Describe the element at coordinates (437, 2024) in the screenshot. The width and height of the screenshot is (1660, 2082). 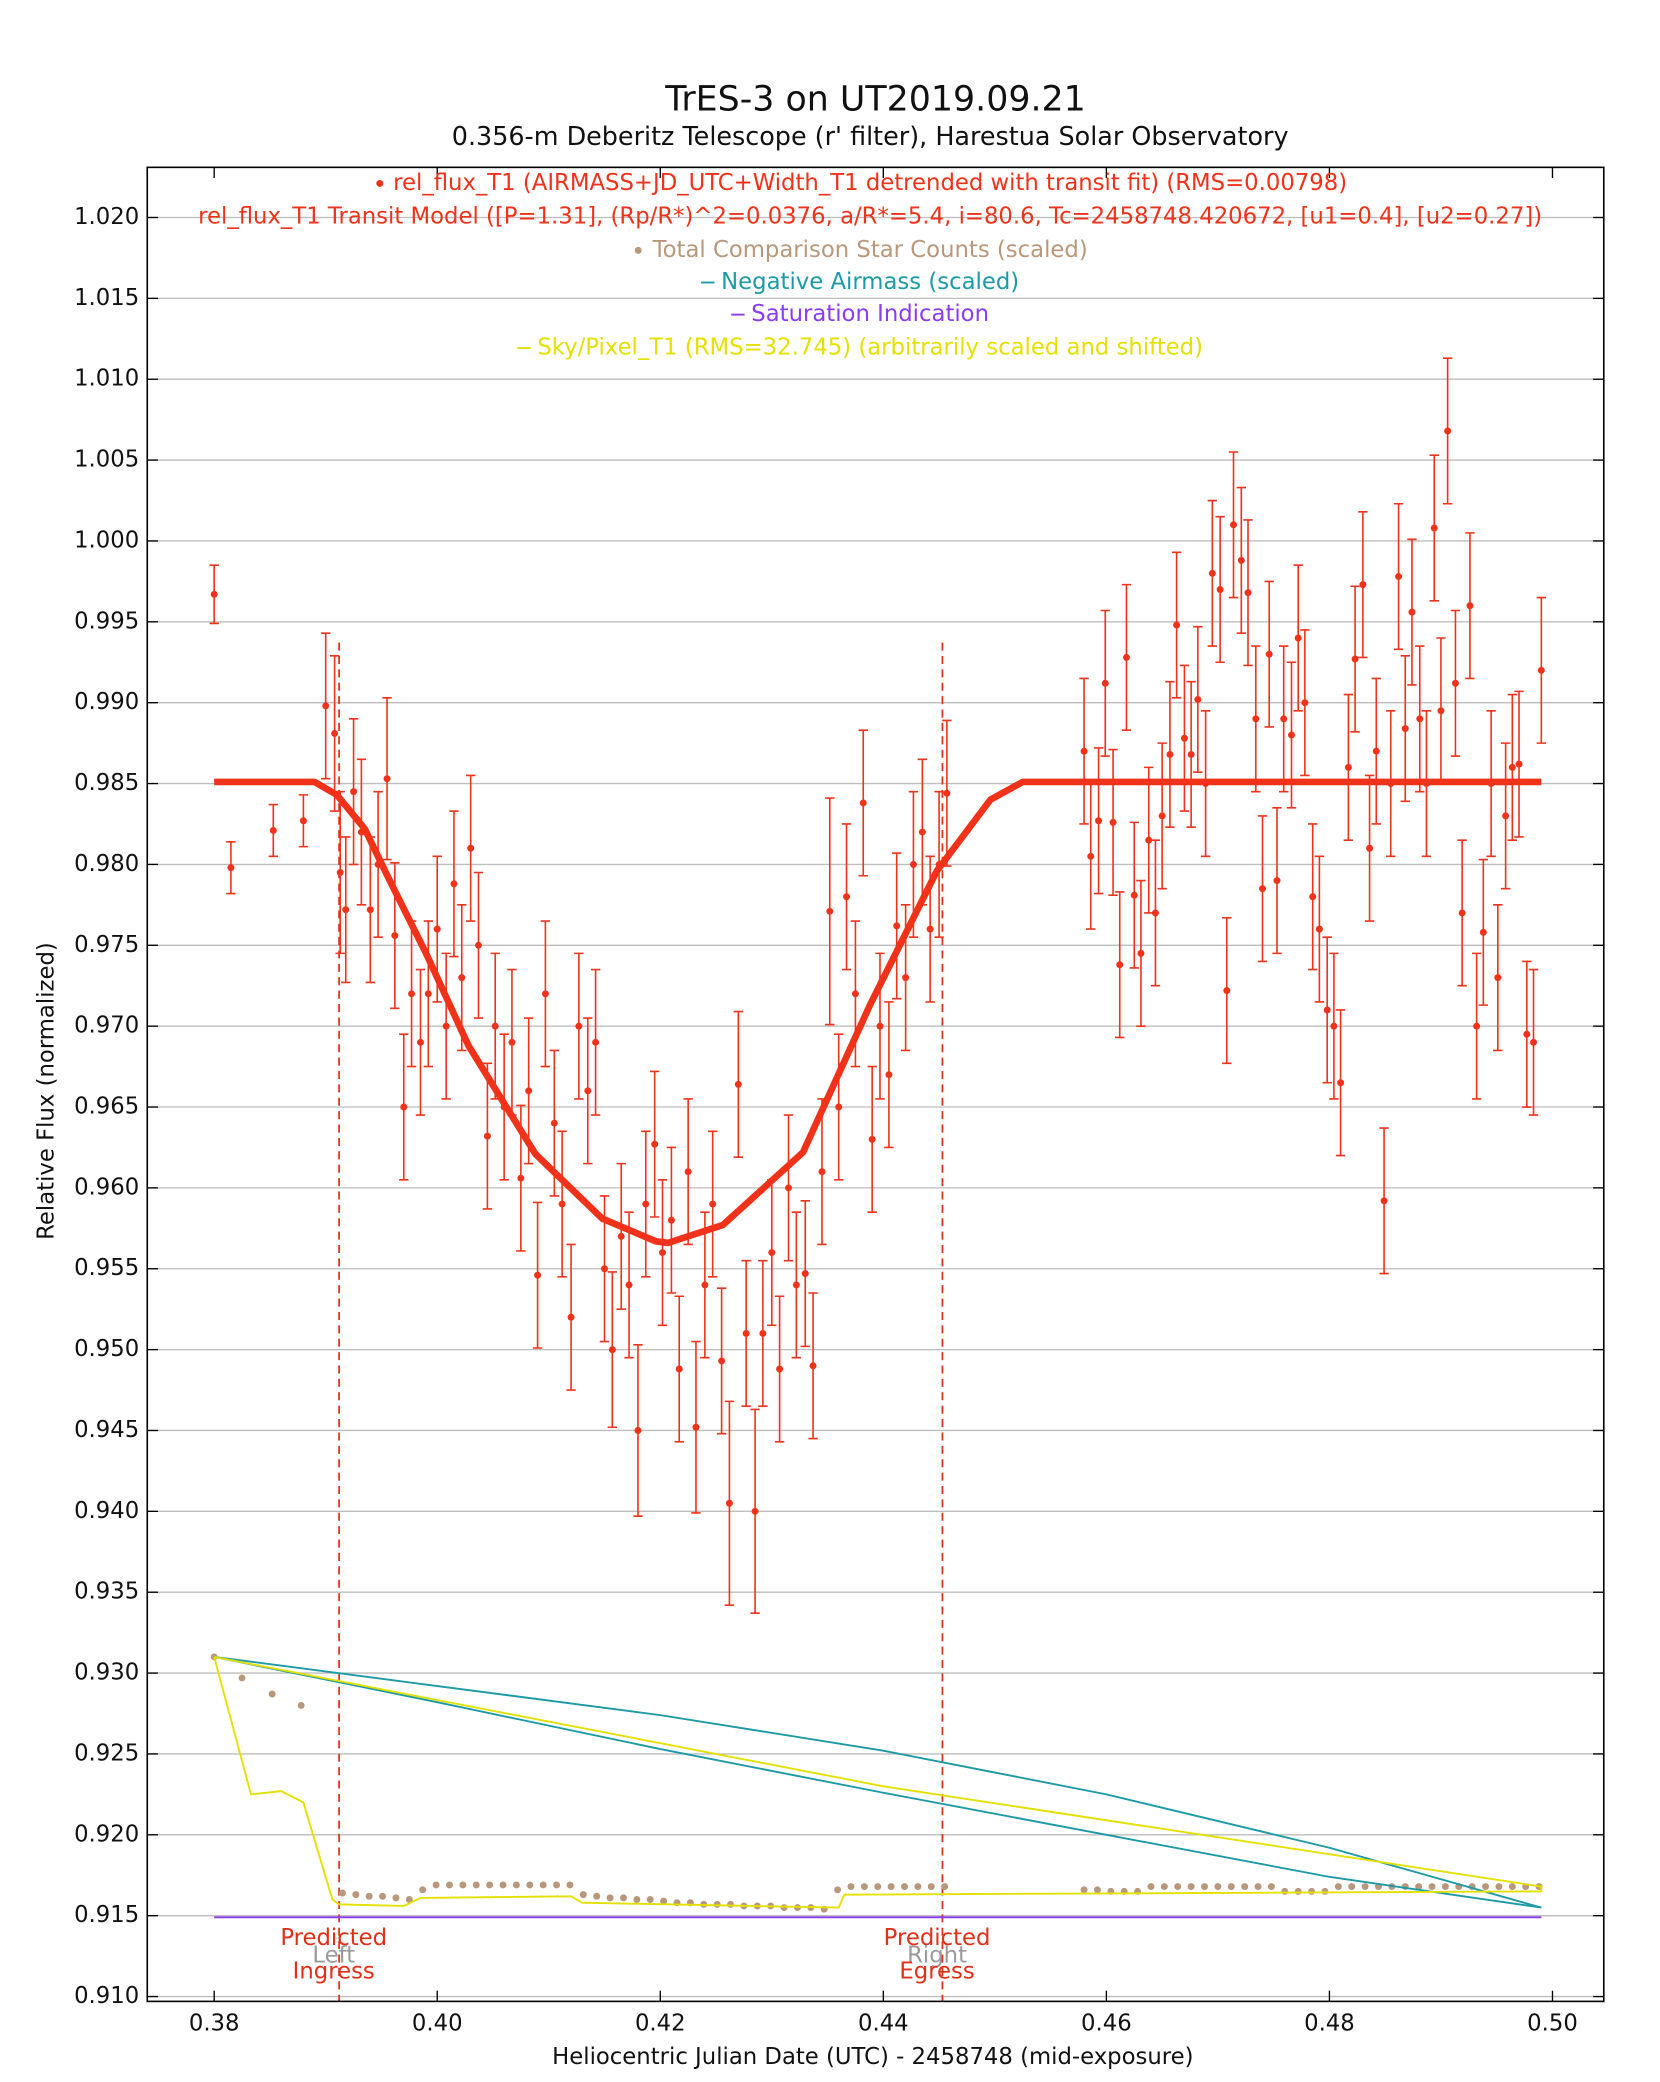
I see `x-tick-label: 0.40` at that location.